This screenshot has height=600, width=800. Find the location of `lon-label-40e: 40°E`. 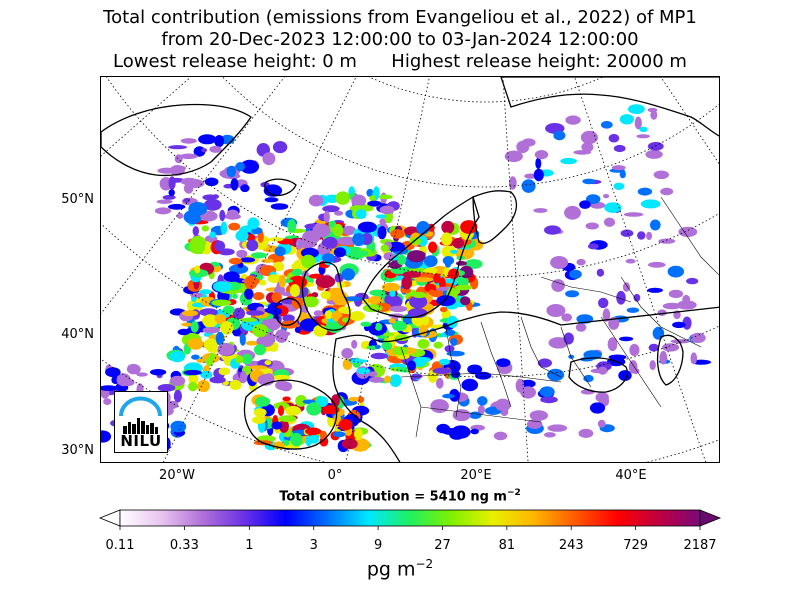

lon-label-40e: 40°E is located at coordinates (631, 475).